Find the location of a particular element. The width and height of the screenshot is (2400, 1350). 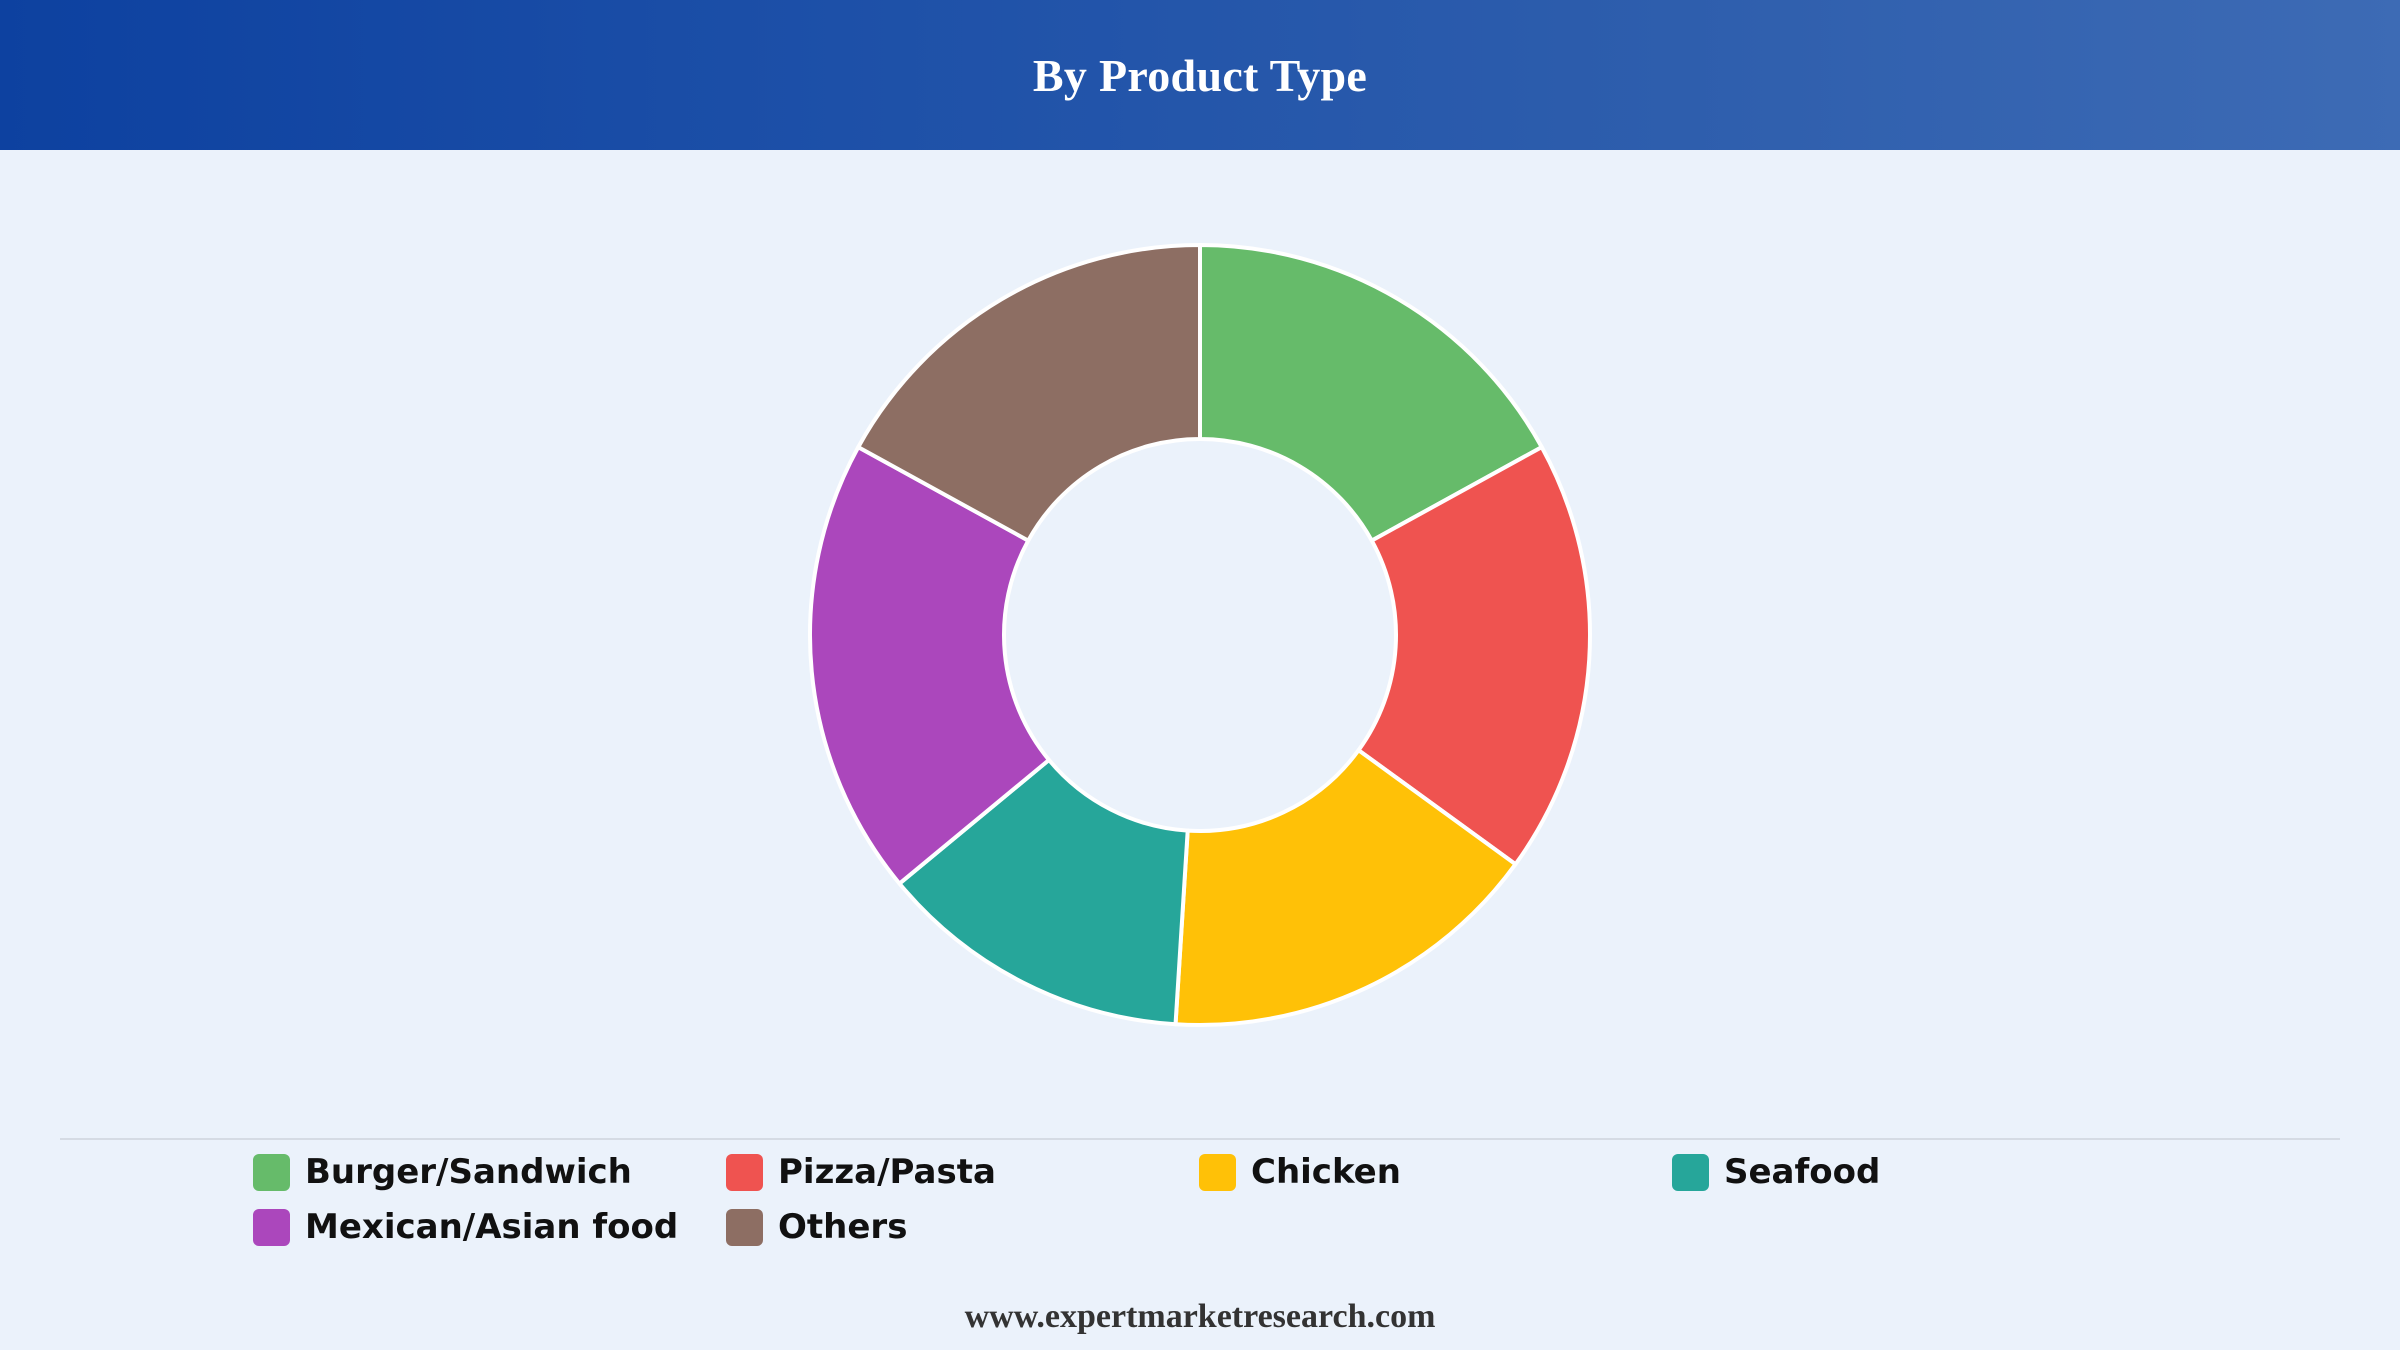

legend-item-others: Others is located at coordinates (962, 1227).